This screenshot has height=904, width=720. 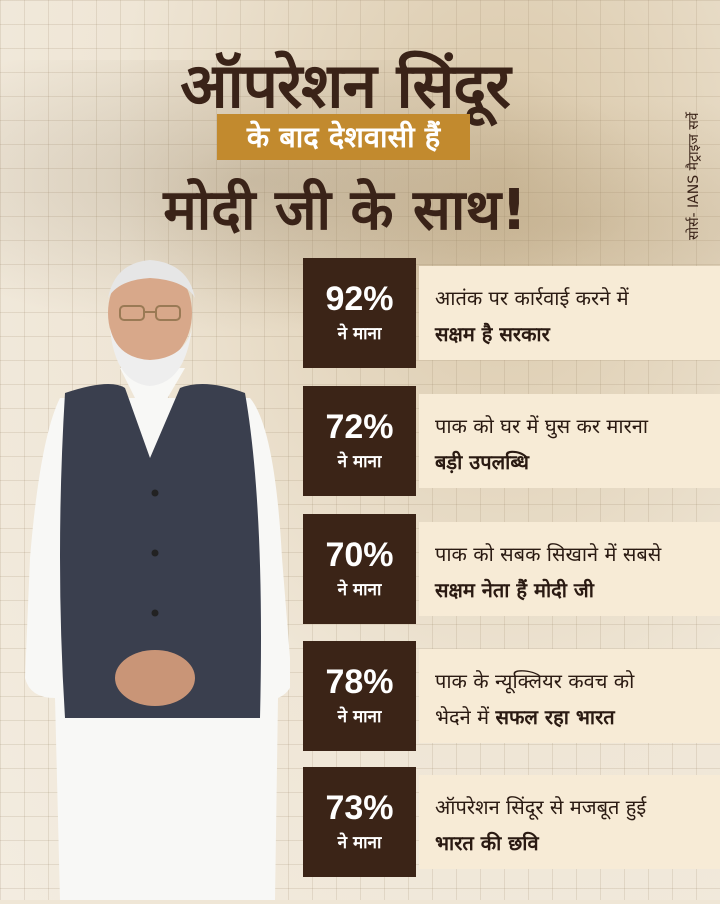 I want to click on stat-text-bold: बड़ी उपलब्धि, so click(x=482, y=462).